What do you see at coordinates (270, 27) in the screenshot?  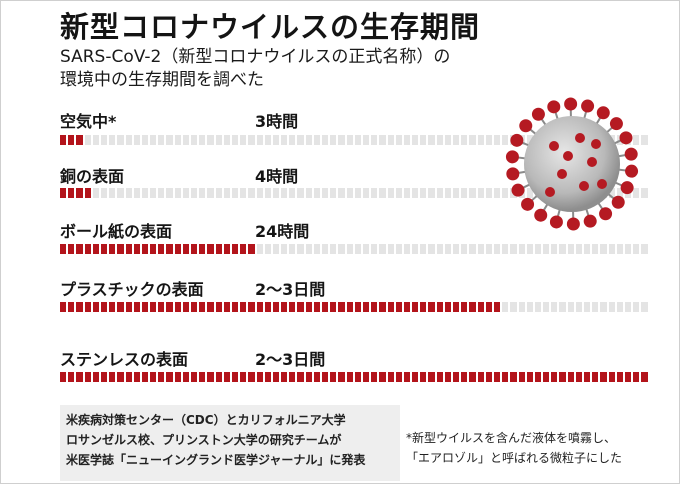 I see `page-title: 新型コロナウイルスの生存期間` at bounding box center [270, 27].